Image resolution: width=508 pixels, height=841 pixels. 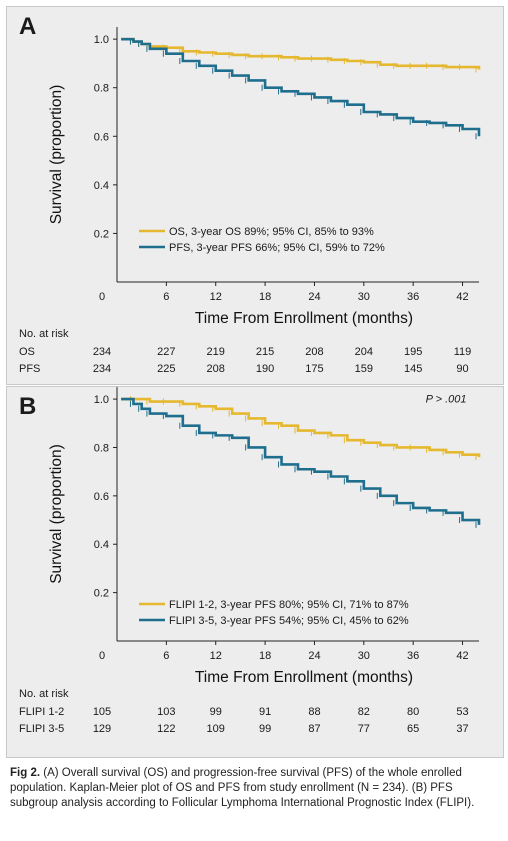 What do you see at coordinates (265, 352) in the screenshot?
I see `risk-count: 215` at bounding box center [265, 352].